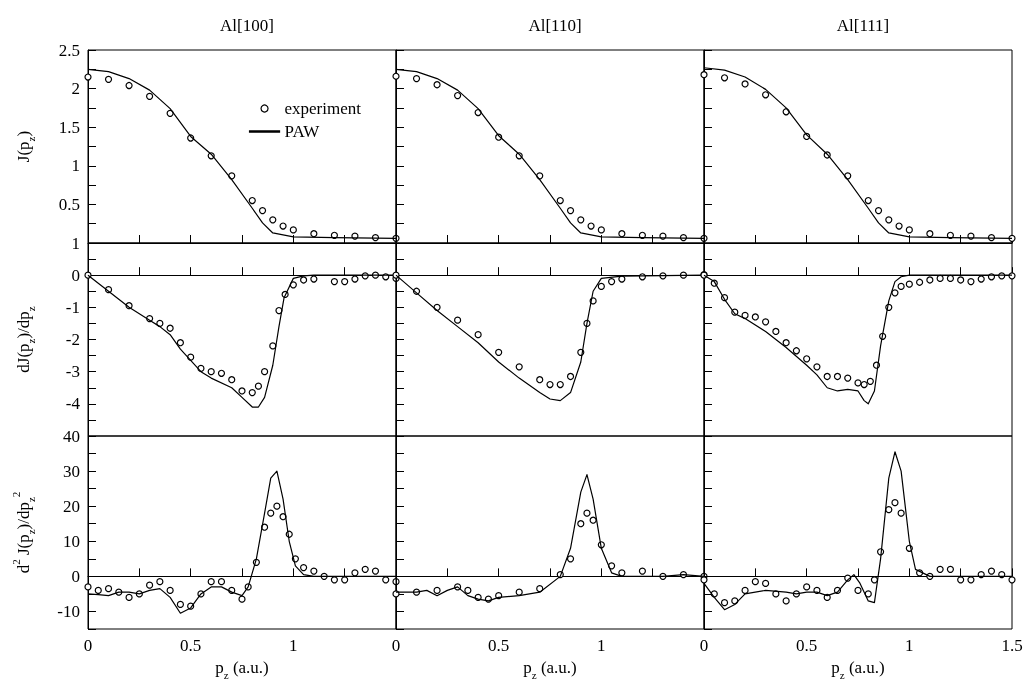 This screenshot has height=682, width=1028. Describe the element at coordinates (1012, 645) in the screenshot. I see `x-tick-label: 1.5` at that location.